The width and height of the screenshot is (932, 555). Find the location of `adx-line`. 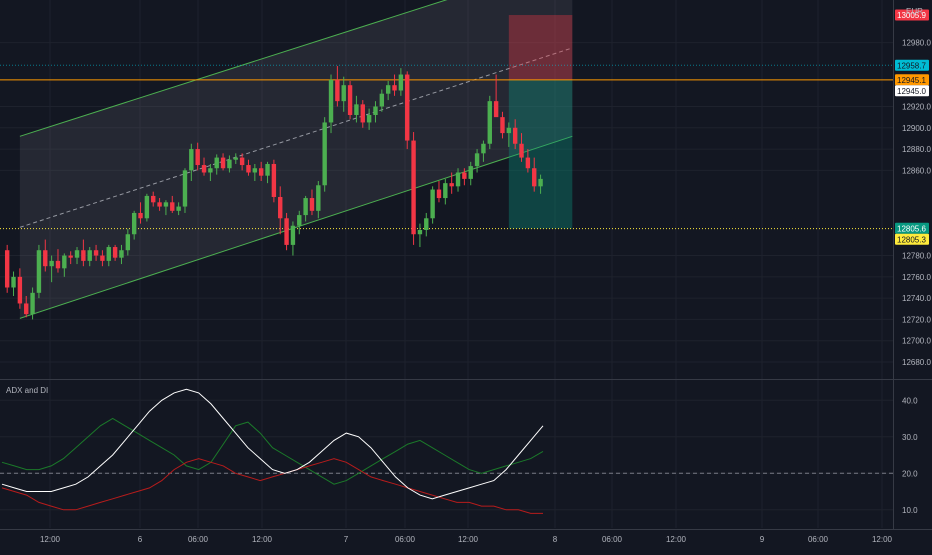

adx-line is located at coordinates (272, 444).